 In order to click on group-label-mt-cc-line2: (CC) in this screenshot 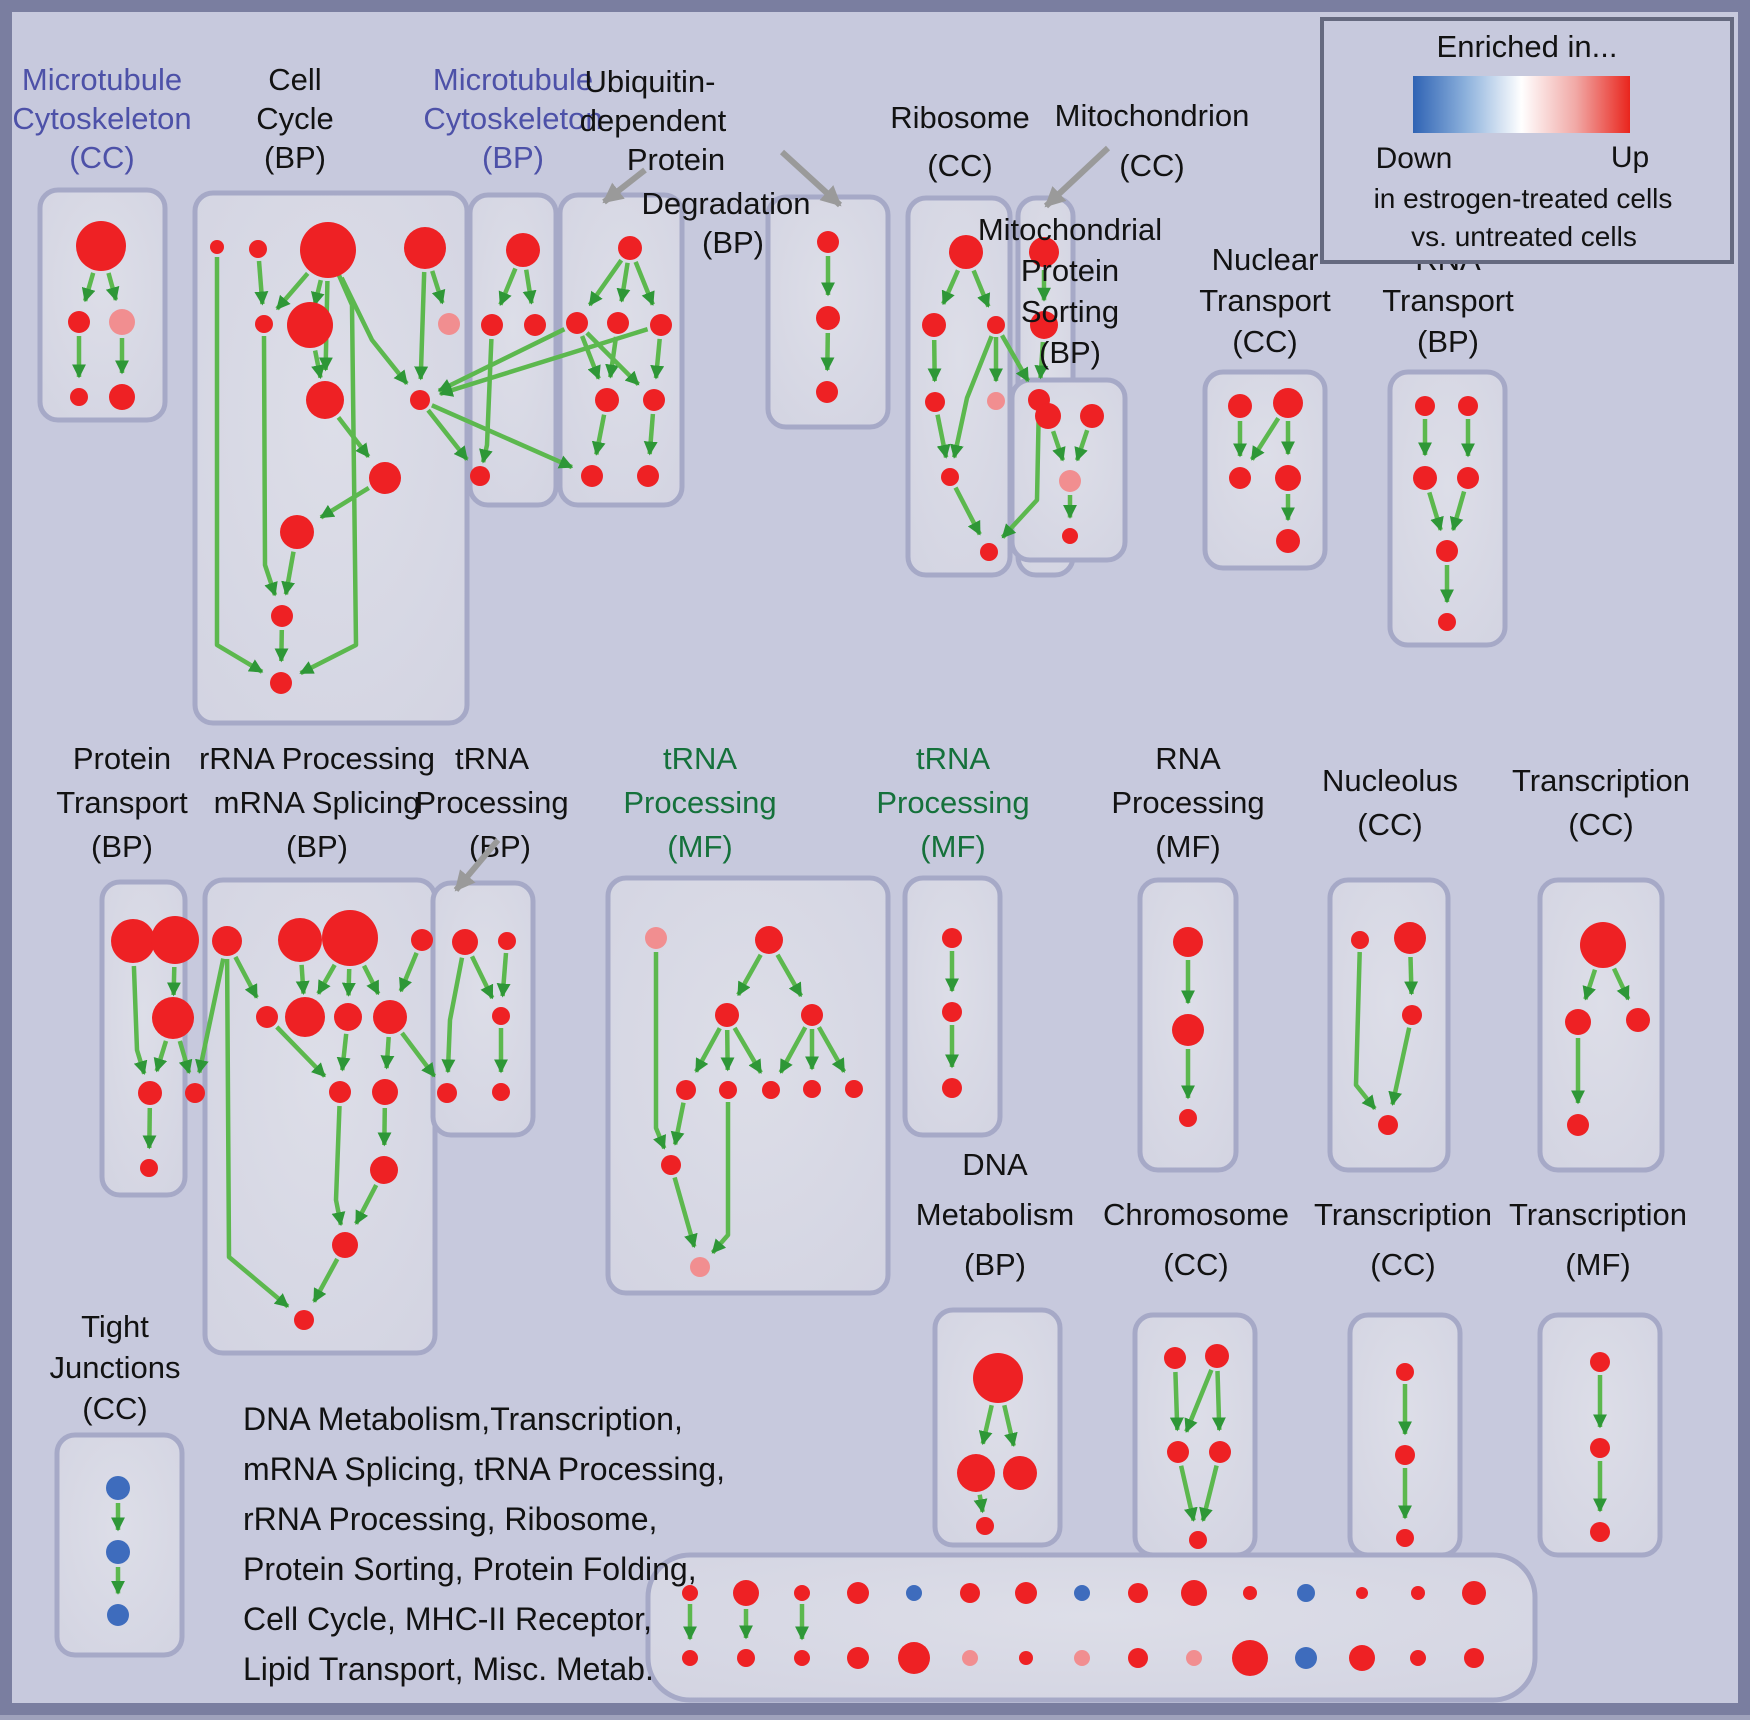, I will do `click(101, 157)`.